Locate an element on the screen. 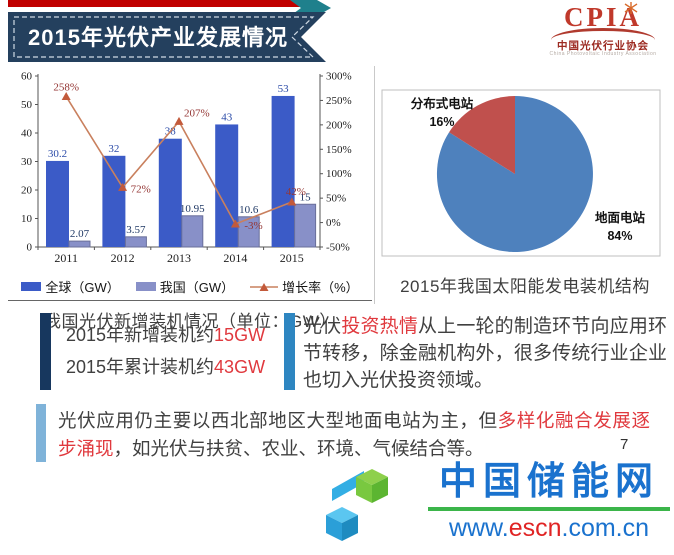  highlight-line2-prefix: 2015年累计装机约 is located at coordinates (140, 366).